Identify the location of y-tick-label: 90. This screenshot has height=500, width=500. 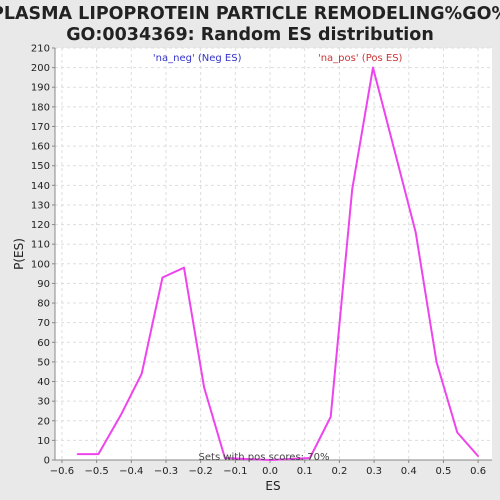
(43, 284).